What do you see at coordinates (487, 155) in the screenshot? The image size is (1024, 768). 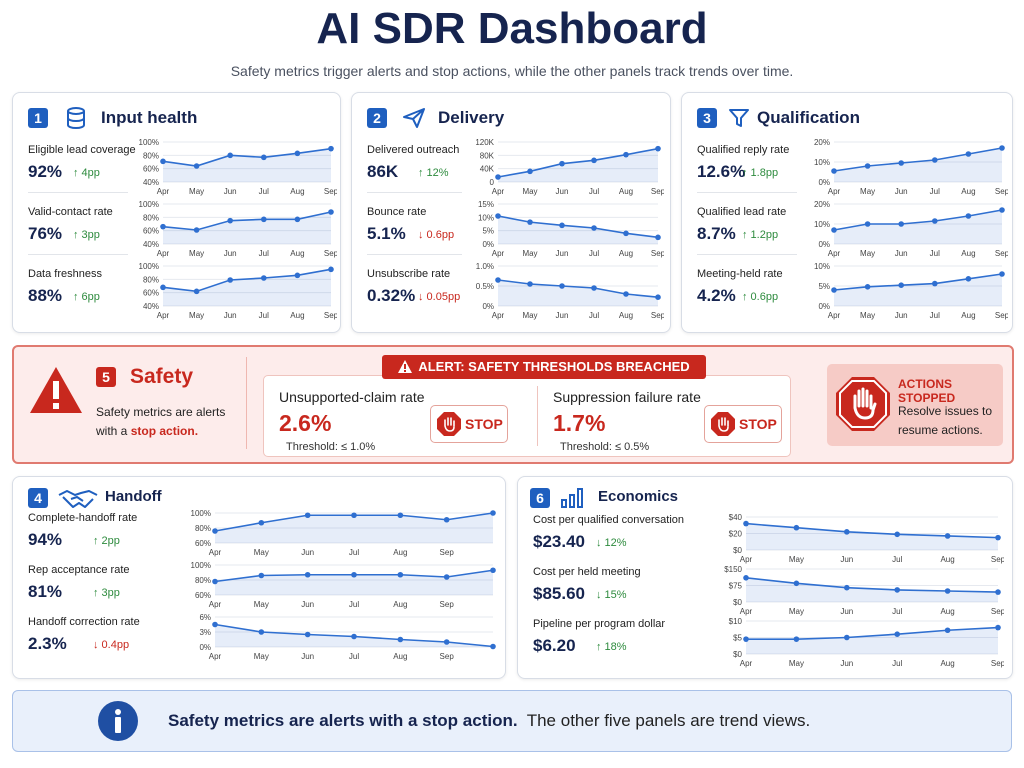 I see `y-tick-label: 80K` at bounding box center [487, 155].